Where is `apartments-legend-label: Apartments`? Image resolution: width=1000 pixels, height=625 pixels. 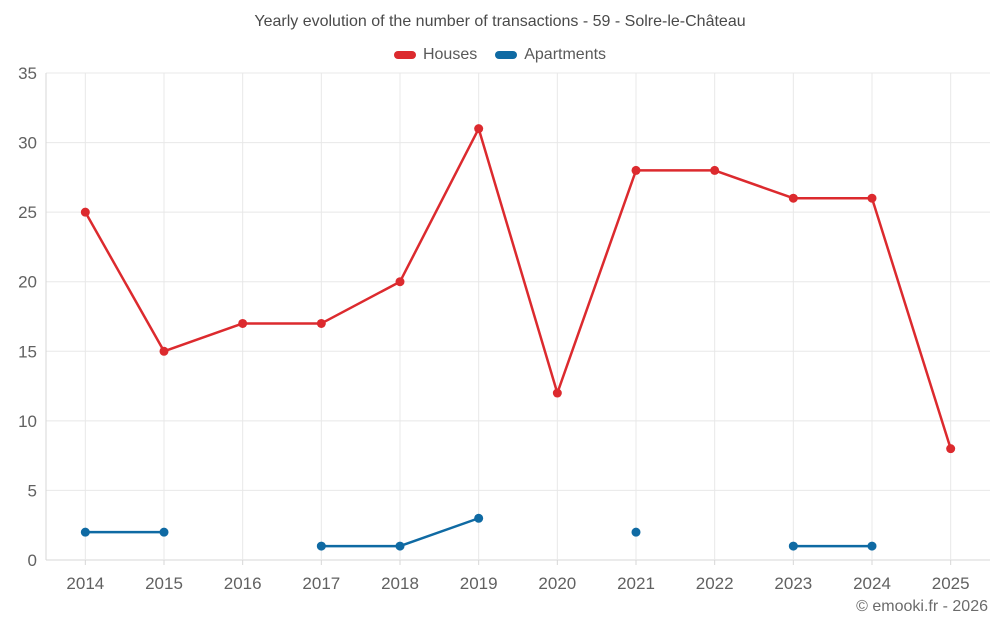 apartments-legend-label: Apartments is located at coordinates (565, 54).